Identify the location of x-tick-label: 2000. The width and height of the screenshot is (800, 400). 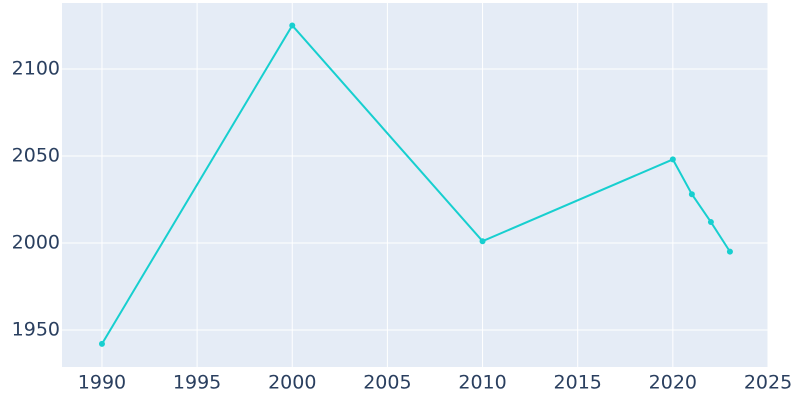
(292, 383).